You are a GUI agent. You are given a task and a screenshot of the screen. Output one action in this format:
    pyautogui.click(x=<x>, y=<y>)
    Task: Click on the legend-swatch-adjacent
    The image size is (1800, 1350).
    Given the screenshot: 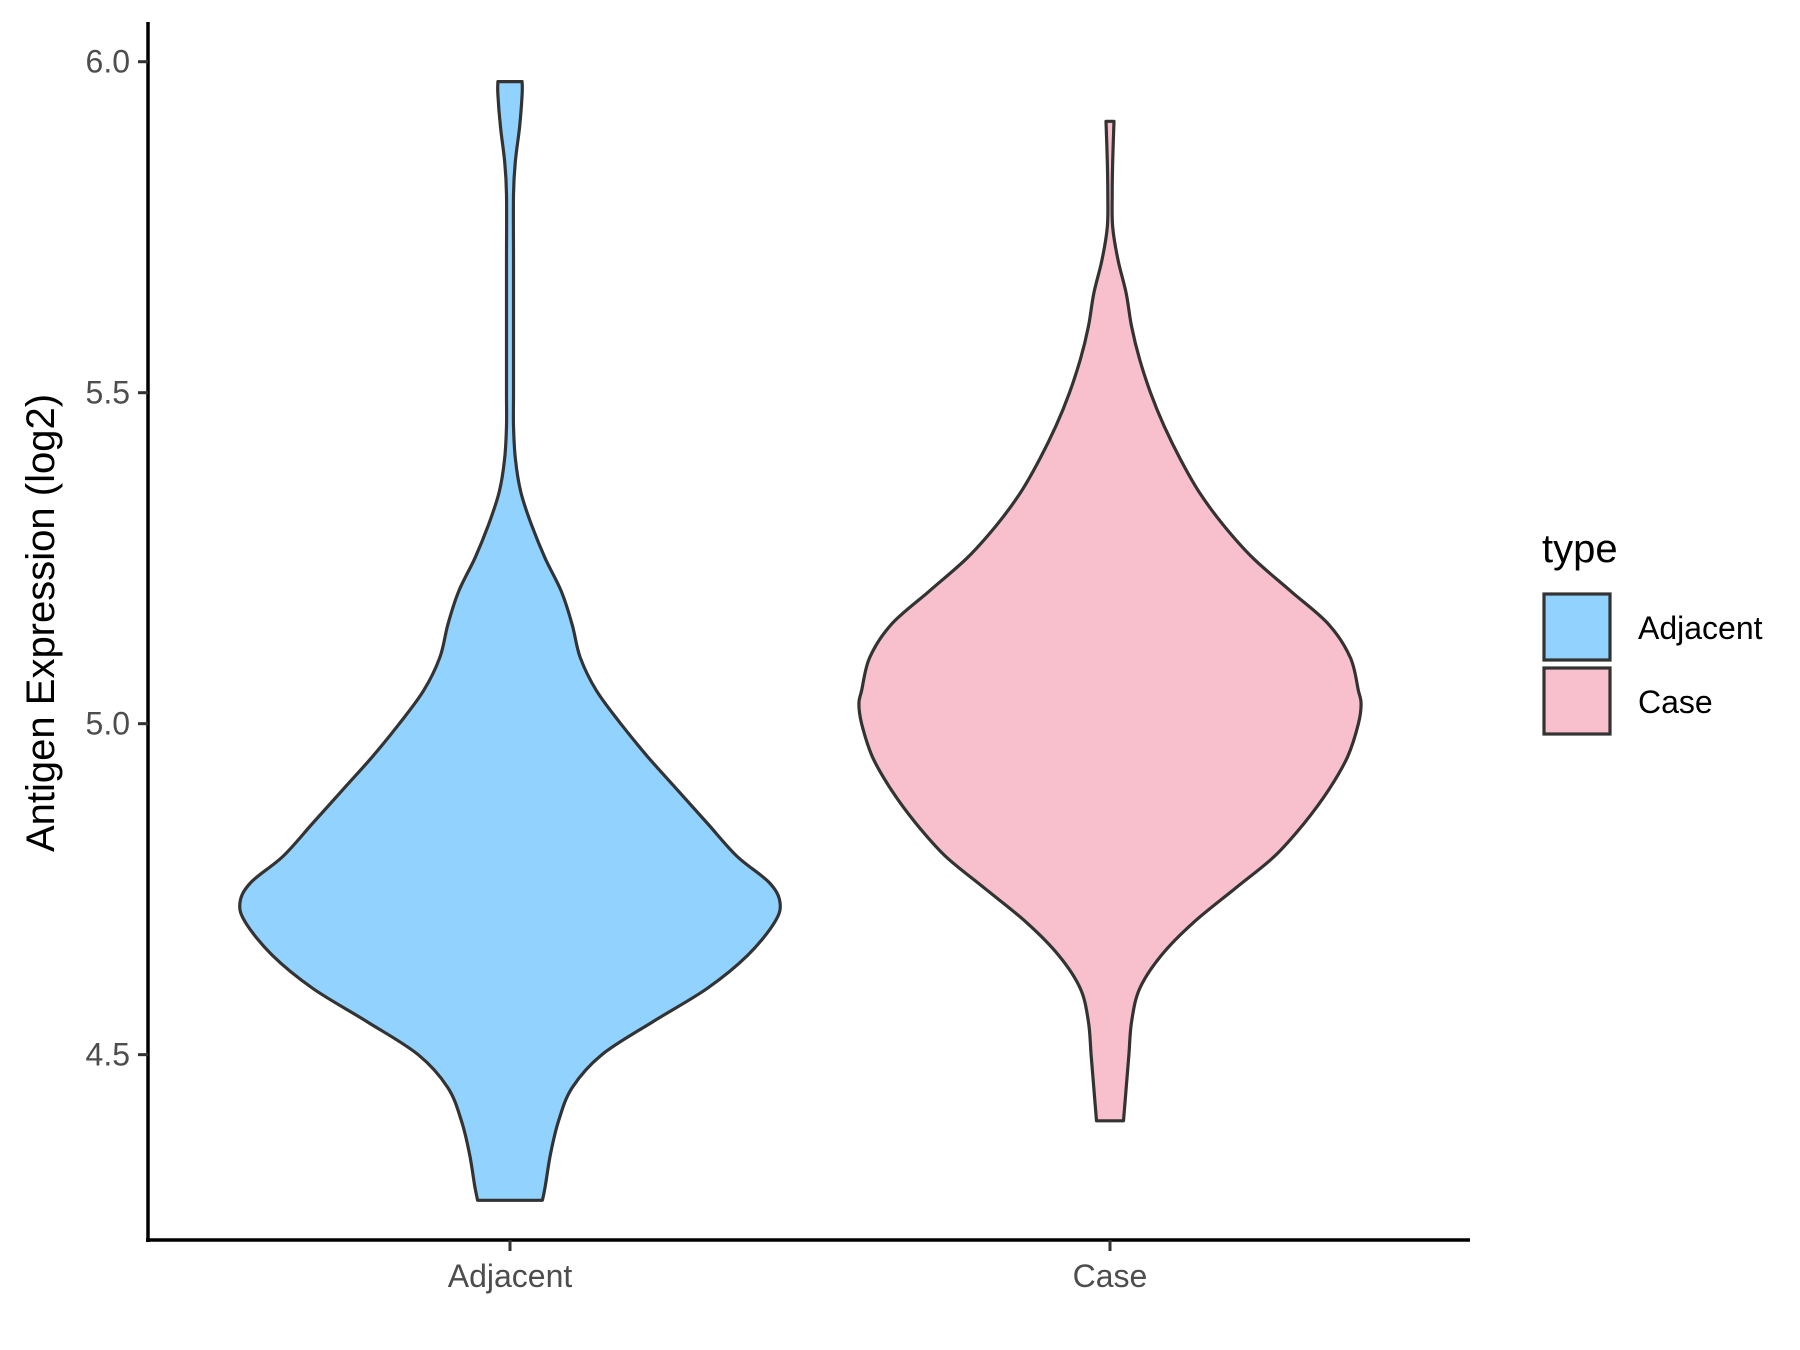 What is the action you would take?
    pyautogui.click(x=1577, y=627)
    